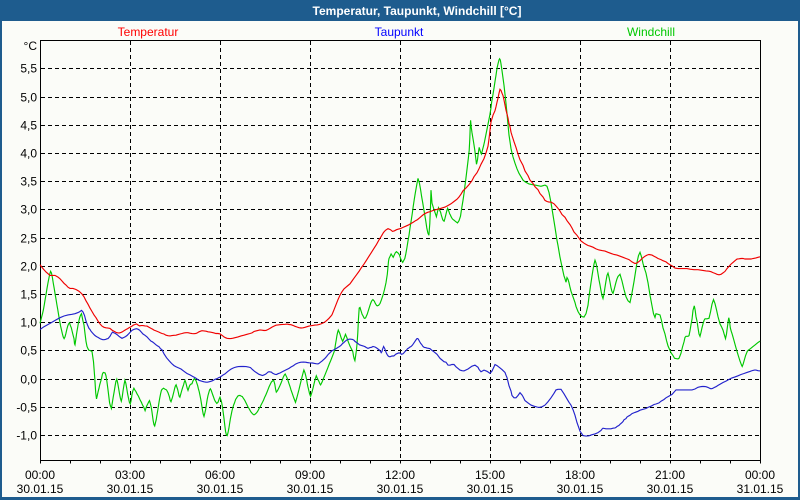 This screenshot has width=800, height=500. Describe the element at coordinates (26, 408) in the screenshot. I see `svg-text: -0,5` at that location.